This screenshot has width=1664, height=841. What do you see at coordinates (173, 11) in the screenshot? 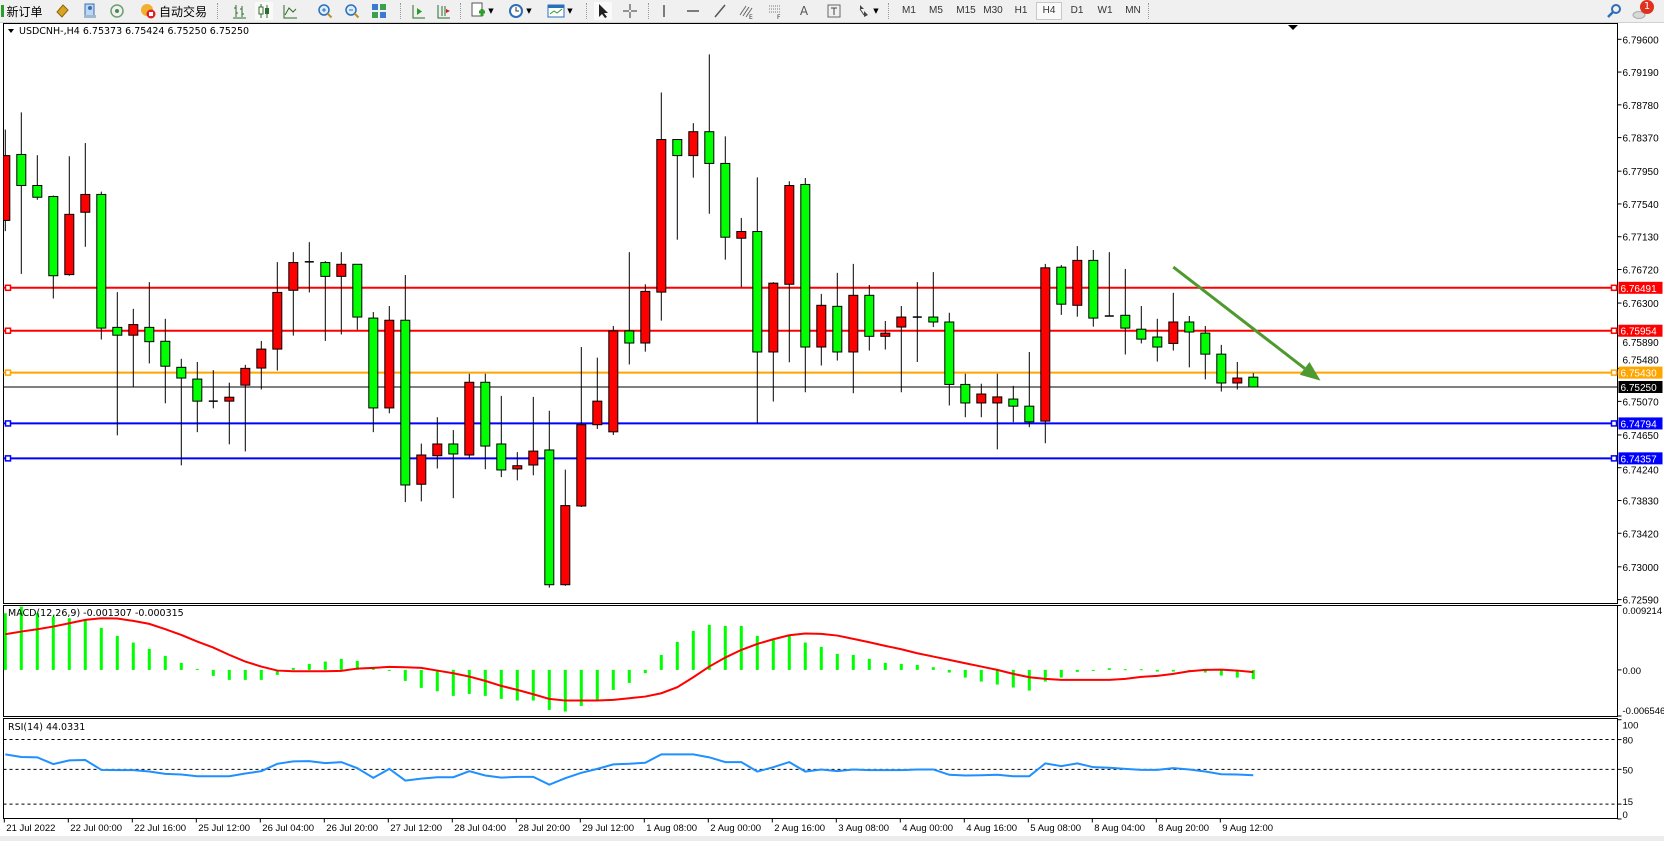
I see `auto-trading-button: 自动交易` at bounding box center [173, 11].